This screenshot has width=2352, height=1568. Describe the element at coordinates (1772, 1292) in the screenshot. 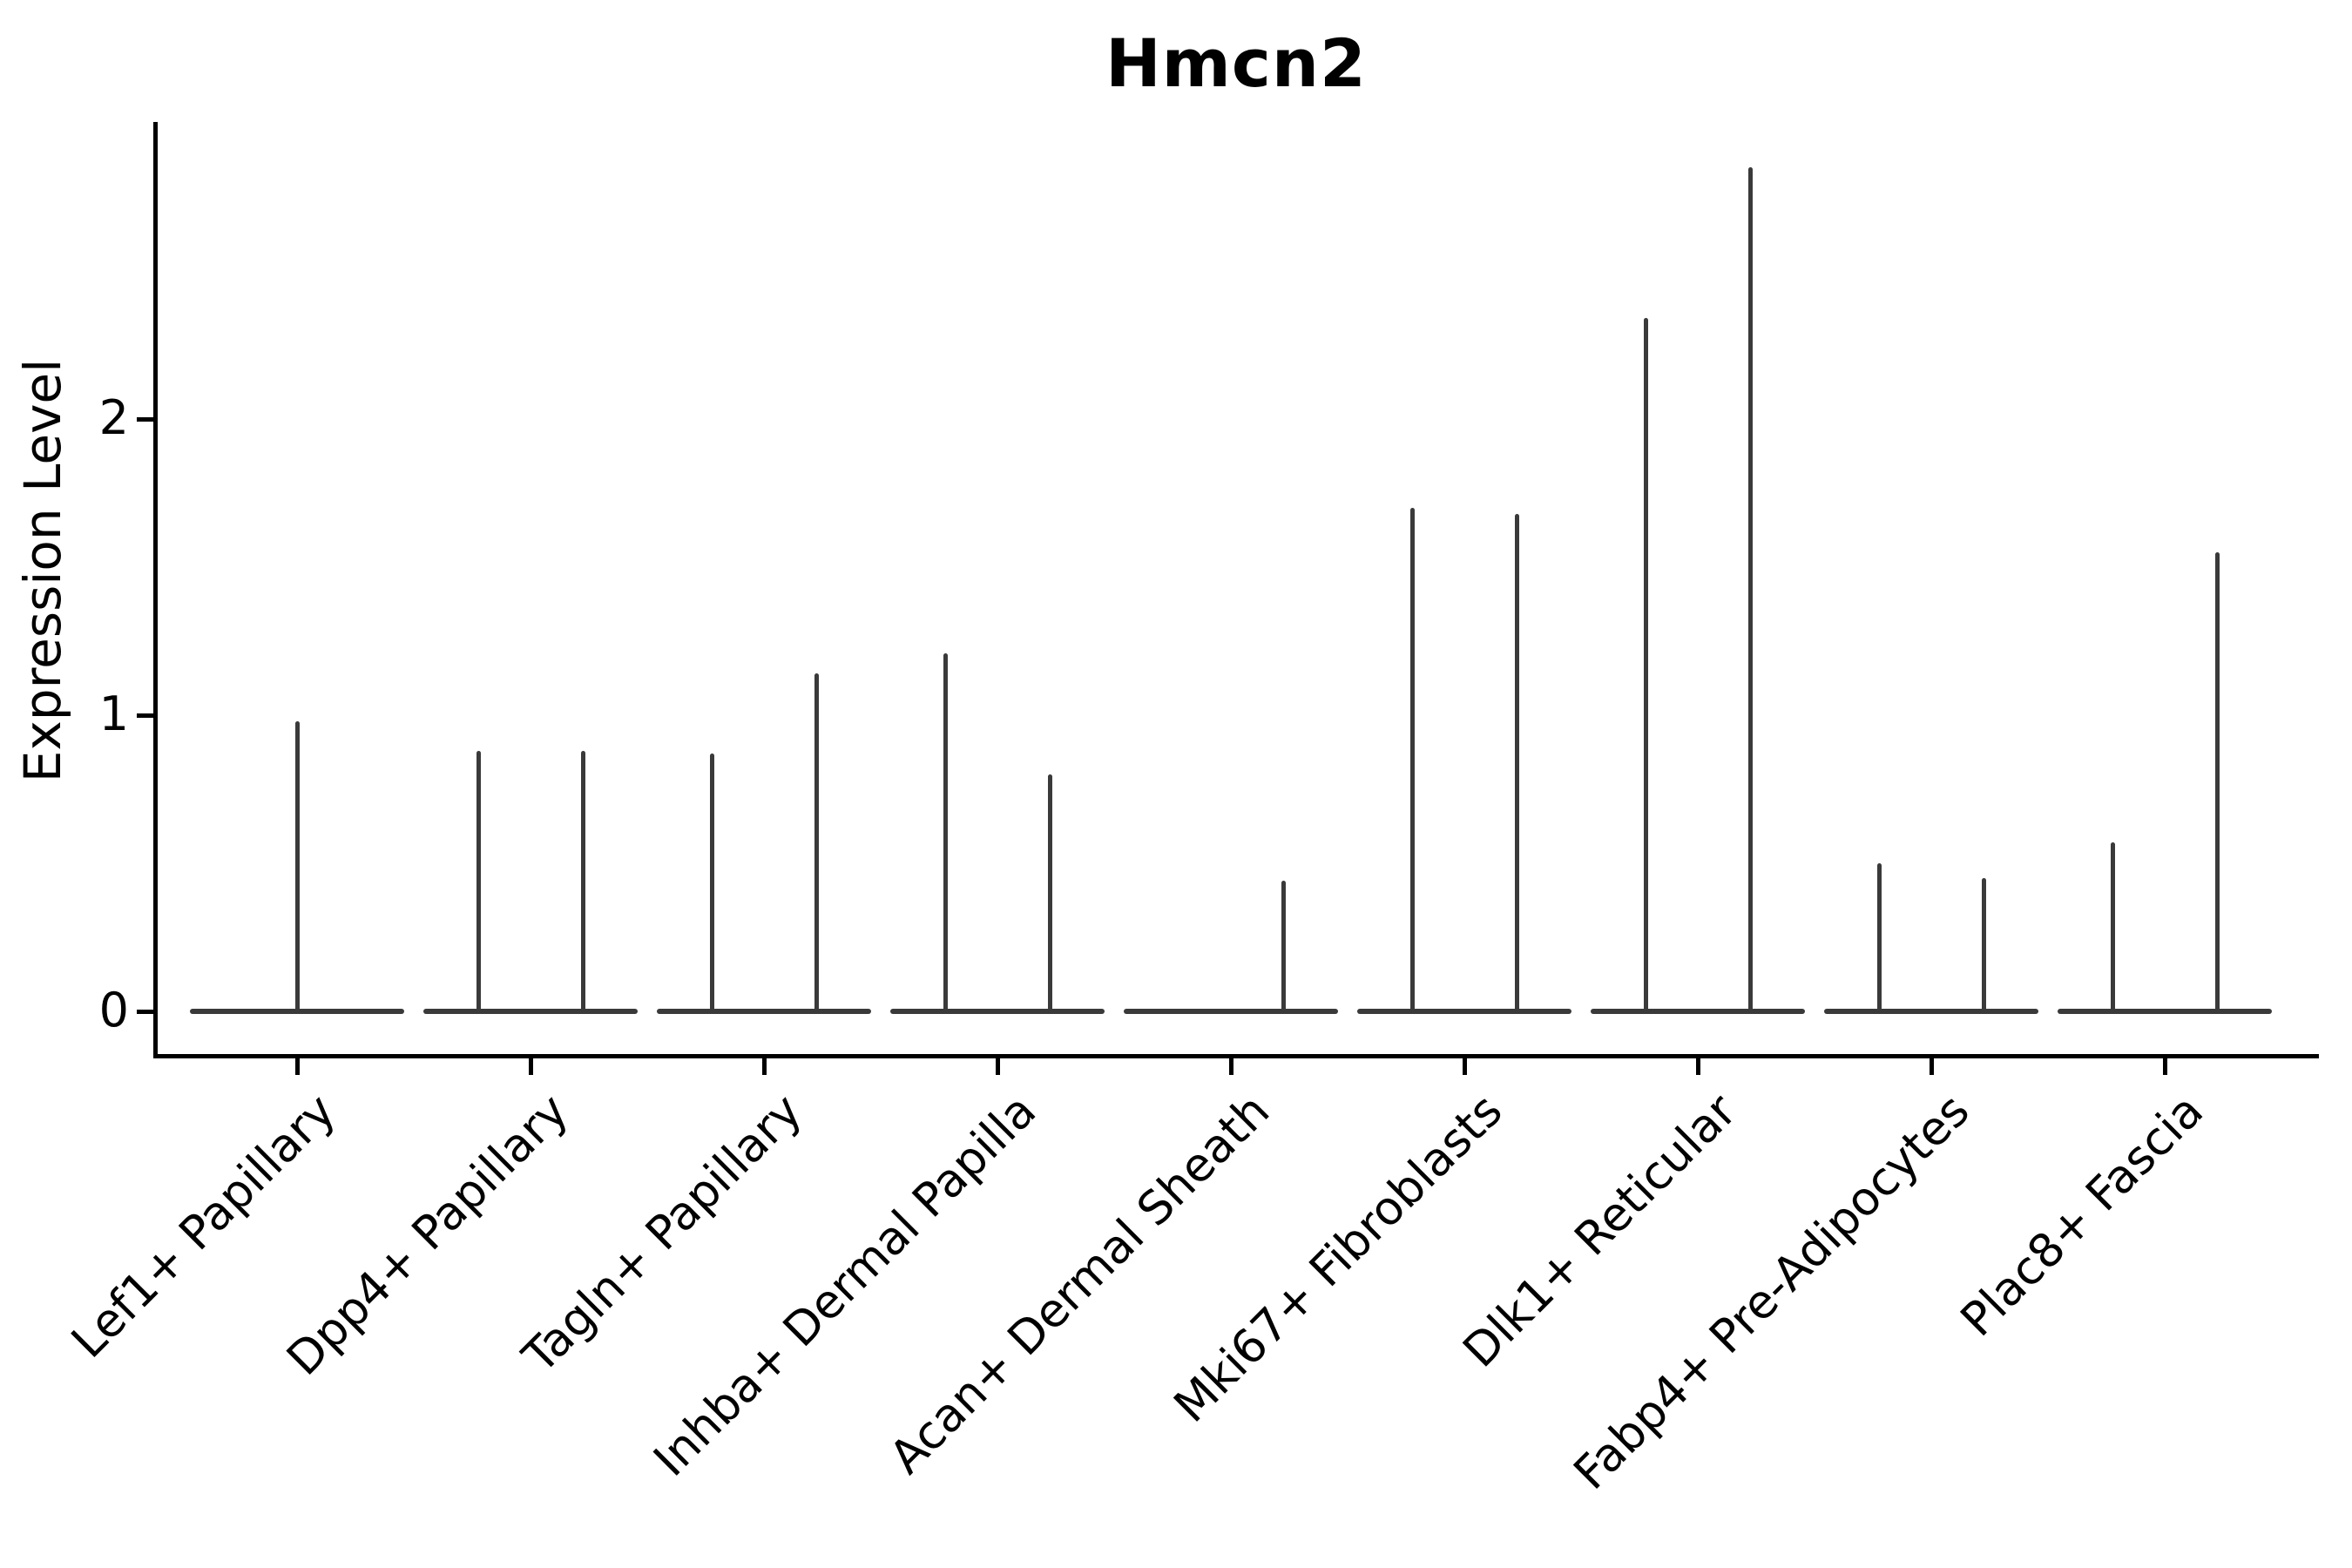

I see `x-tick-label: Fabp4+ Pre-Adipocytes` at that location.